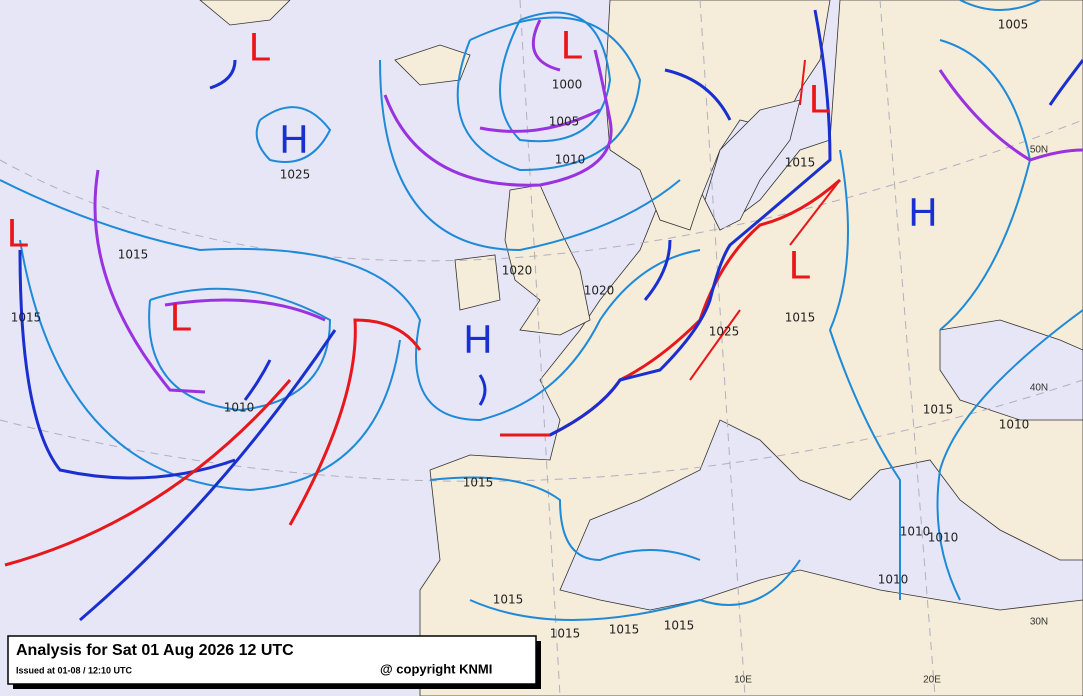  I want to click on isobar-label: 1000, so click(567, 85).